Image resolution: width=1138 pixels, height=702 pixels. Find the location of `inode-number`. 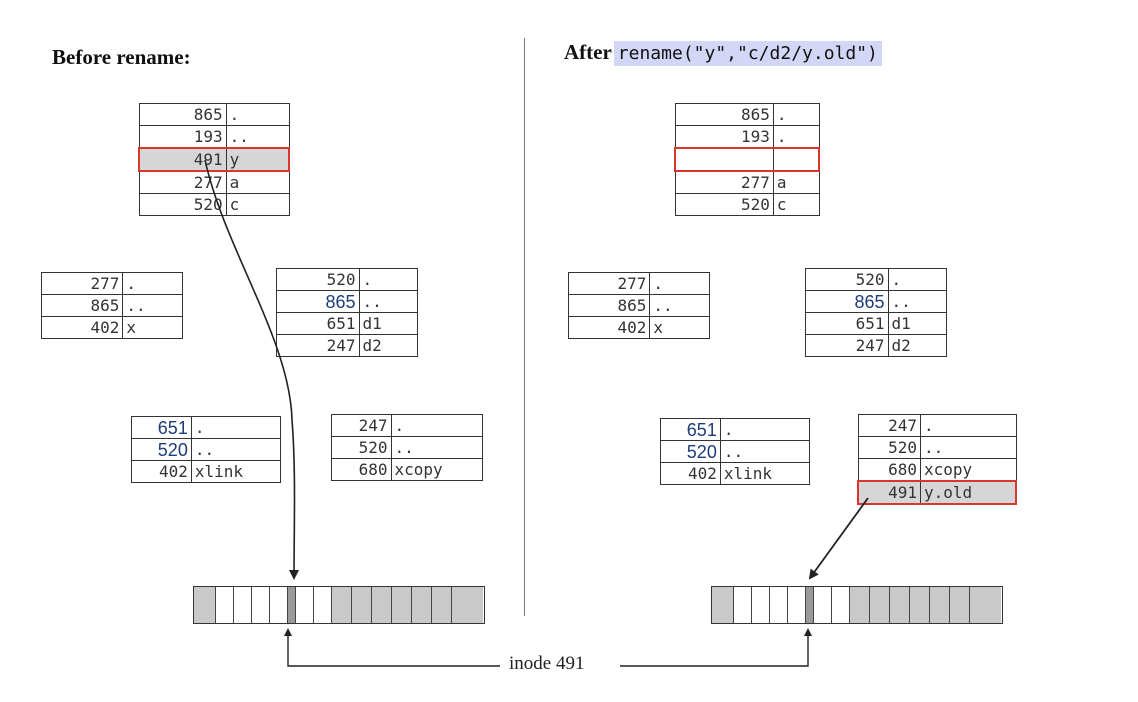

inode-number is located at coordinates (723, 159).